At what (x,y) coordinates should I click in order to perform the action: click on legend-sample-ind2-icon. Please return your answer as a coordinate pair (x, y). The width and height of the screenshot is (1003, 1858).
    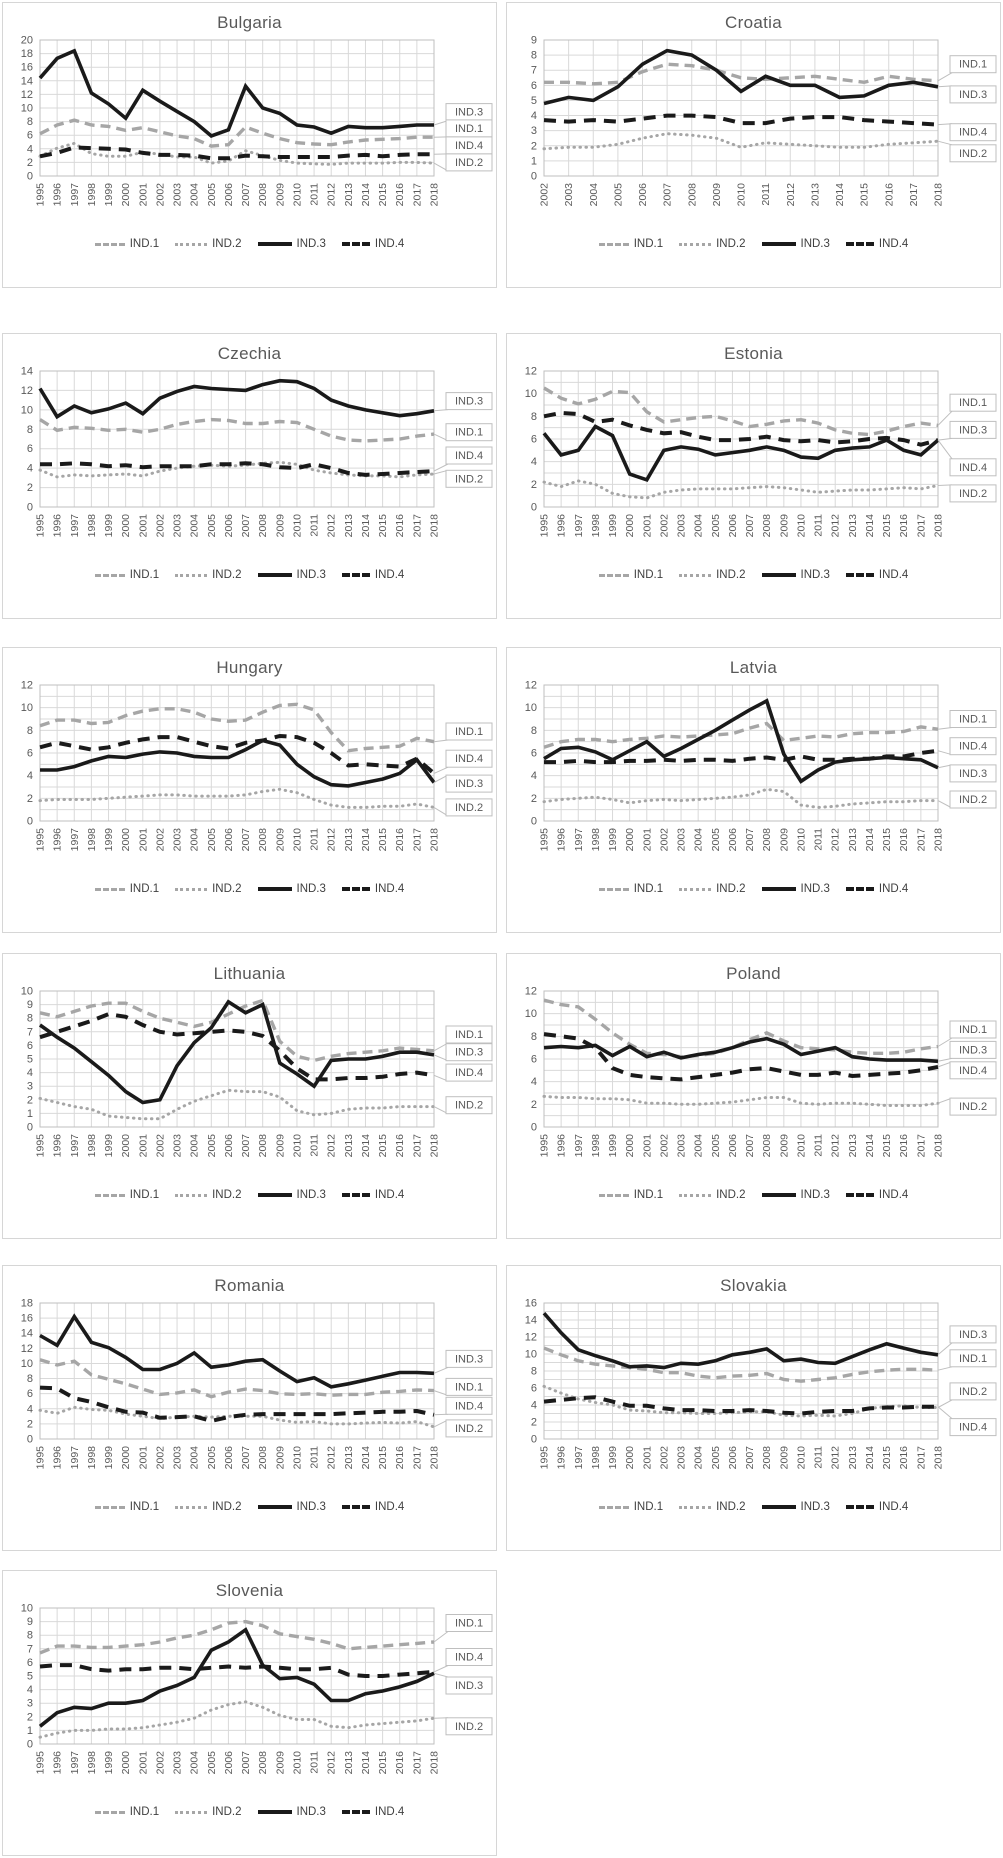
    Looking at the image, I should click on (695, 244).